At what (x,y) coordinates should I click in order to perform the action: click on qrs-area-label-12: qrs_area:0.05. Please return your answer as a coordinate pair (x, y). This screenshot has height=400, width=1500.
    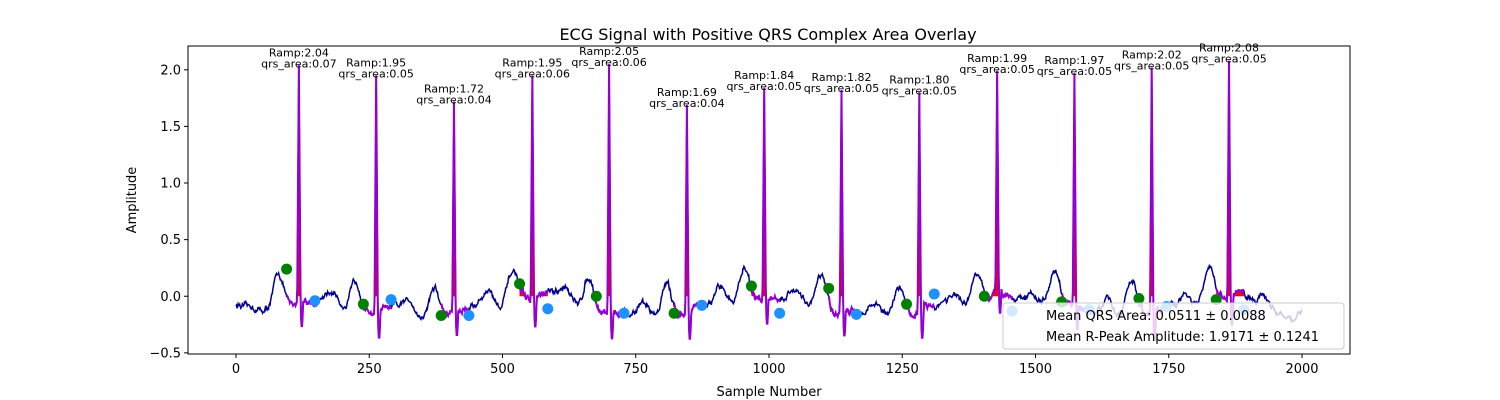
    Looking at the image, I should click on (1151, 66).